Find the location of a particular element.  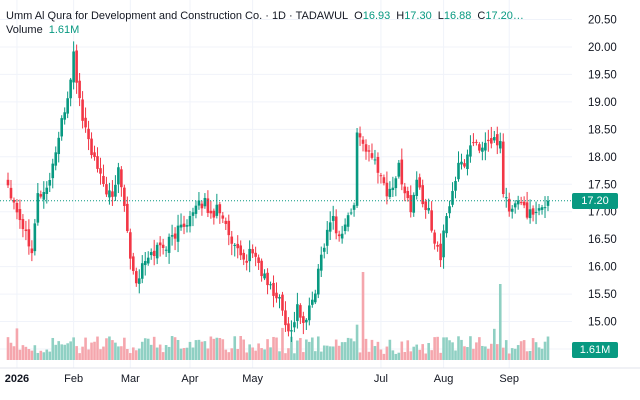

volume-value: 1.61M is located at coordinates (64, 30).